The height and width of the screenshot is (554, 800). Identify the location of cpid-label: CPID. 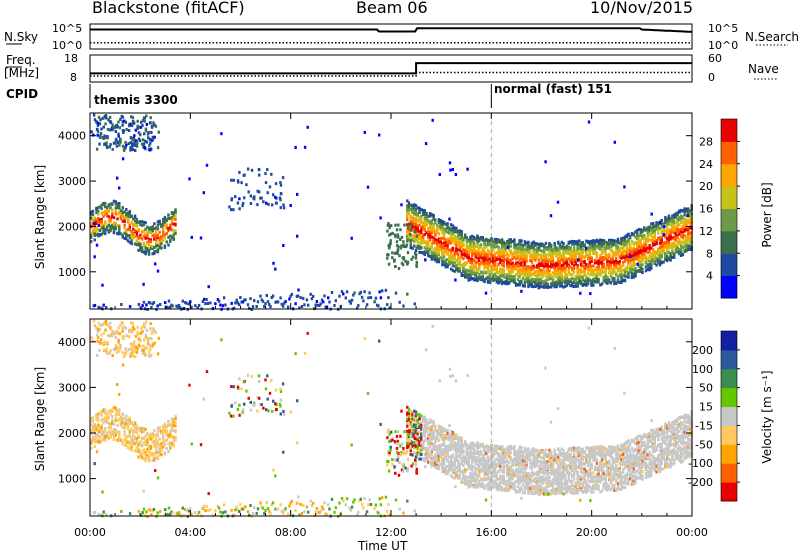
(22, 94).